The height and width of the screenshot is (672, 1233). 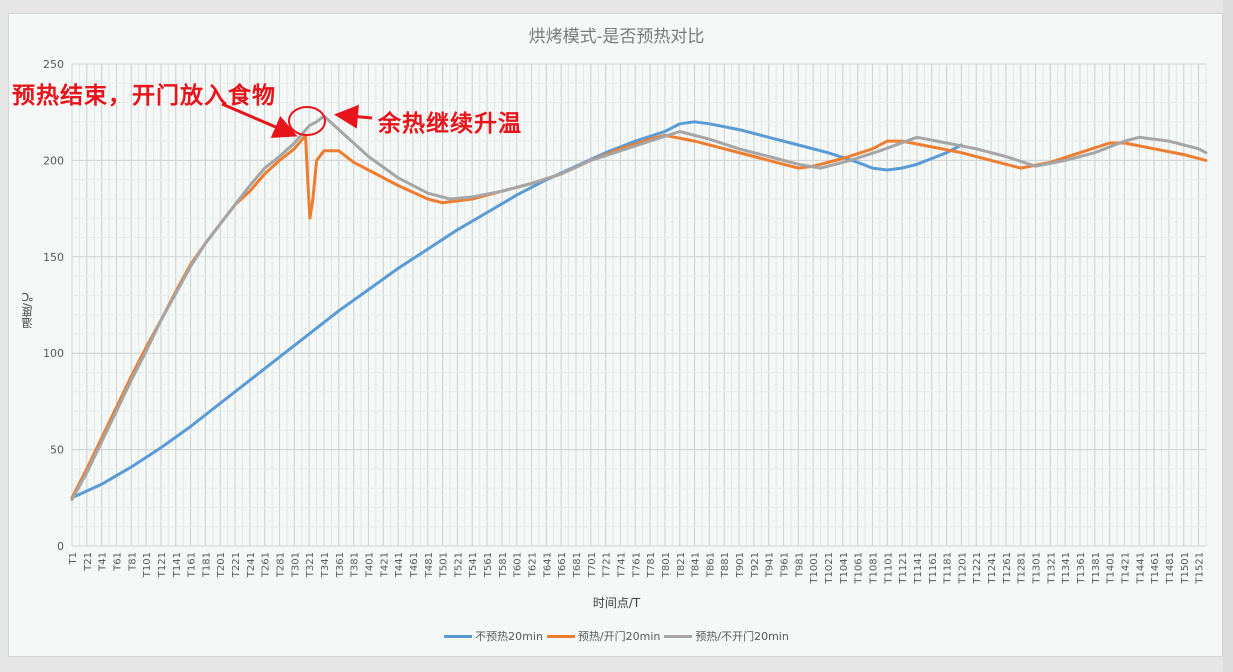 I want to click on x-tick-label: T741, so click(x=621, y=565).